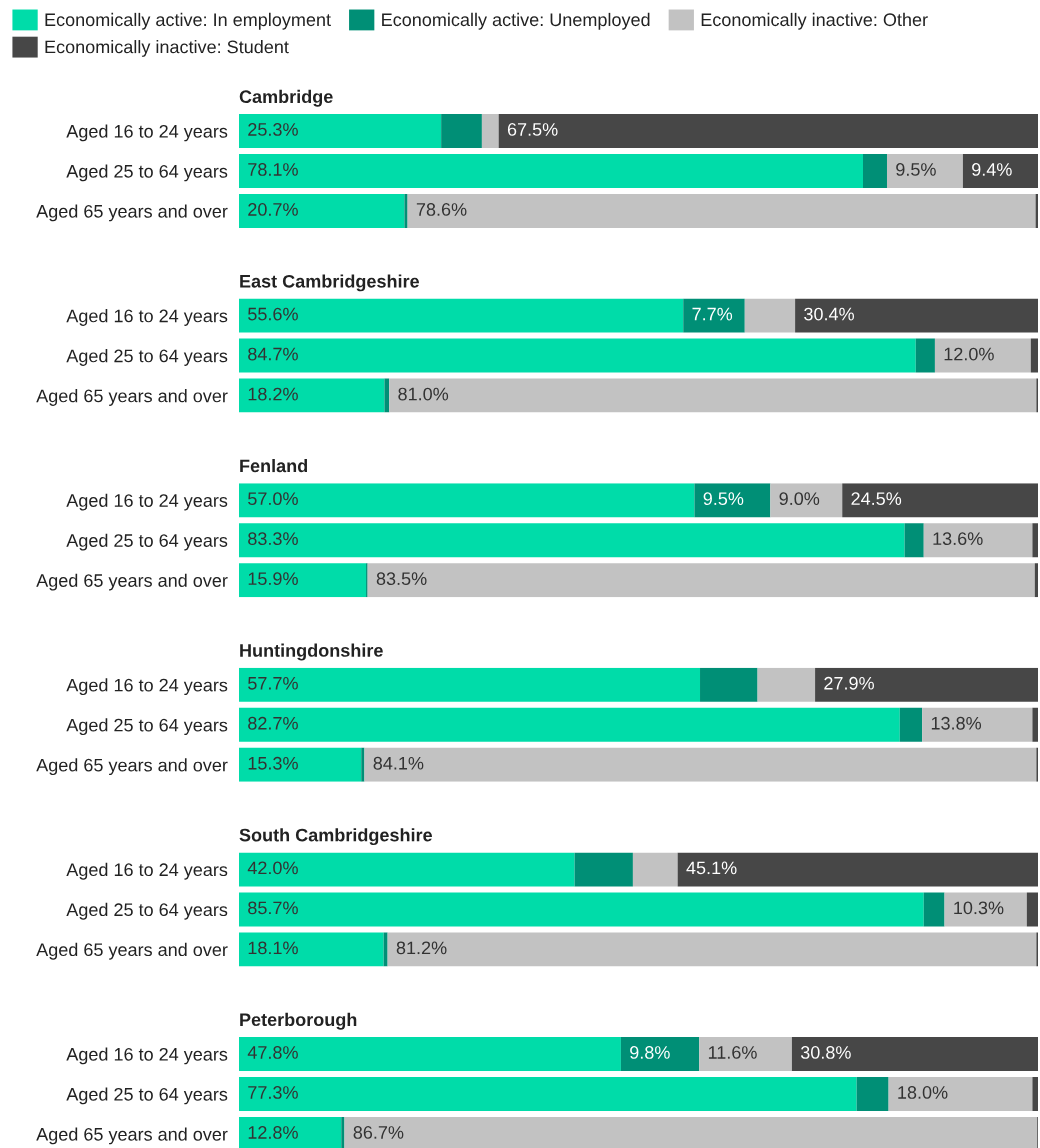 The image size is (1040, 1148). I want to click on data-label: 10.3%, so click(979, 908).